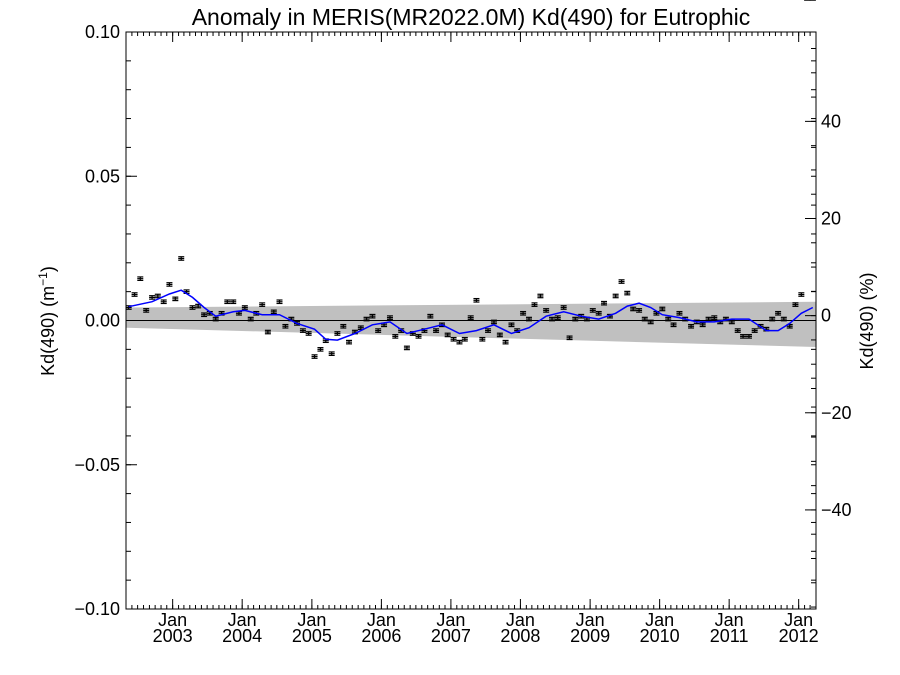 This screenshot has width=900, height=675. Describe the element at coordinates (867, 320) in the screenshot. I see `y-axis-right-label: Kd(490) (%)` at that location.